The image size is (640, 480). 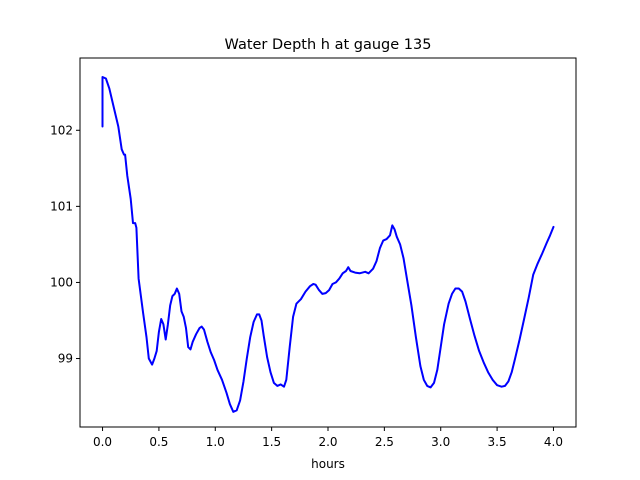 What do you see at coordinates (497, 442) in the screenshot?
I see `x-tick-label: 3.5` at bounding box center [497, 442].